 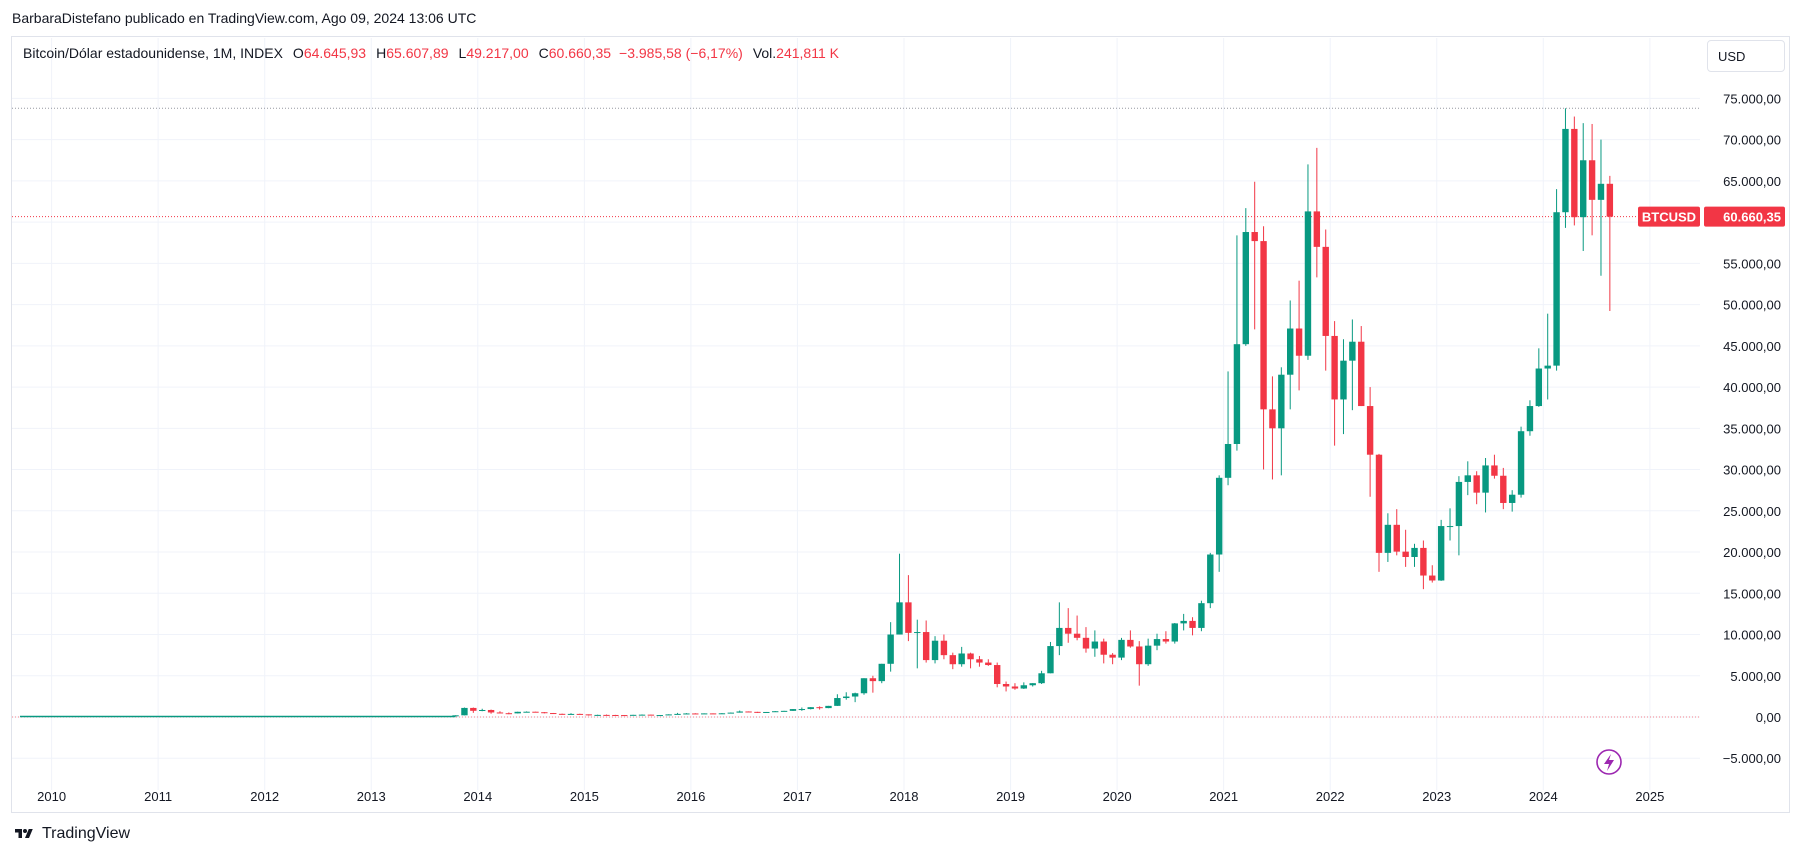 What do you see at coordinates (1752, 552) in the screenshot?
I see `y-tick-label: 20.000,00` at bounding box center [1752, 552].